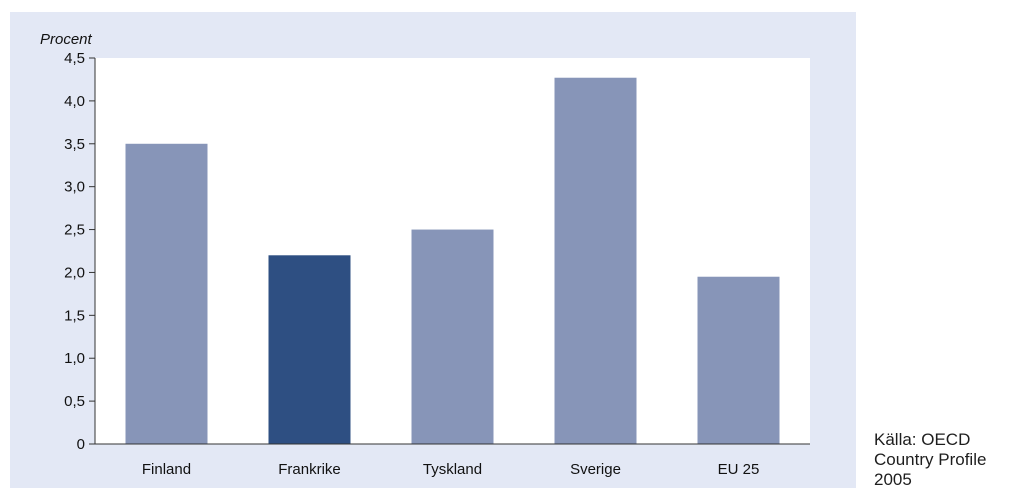 The height and width of the screenshot is (502, 1022). I want to click on y-tick-label: 3,0, so click(74, 187).